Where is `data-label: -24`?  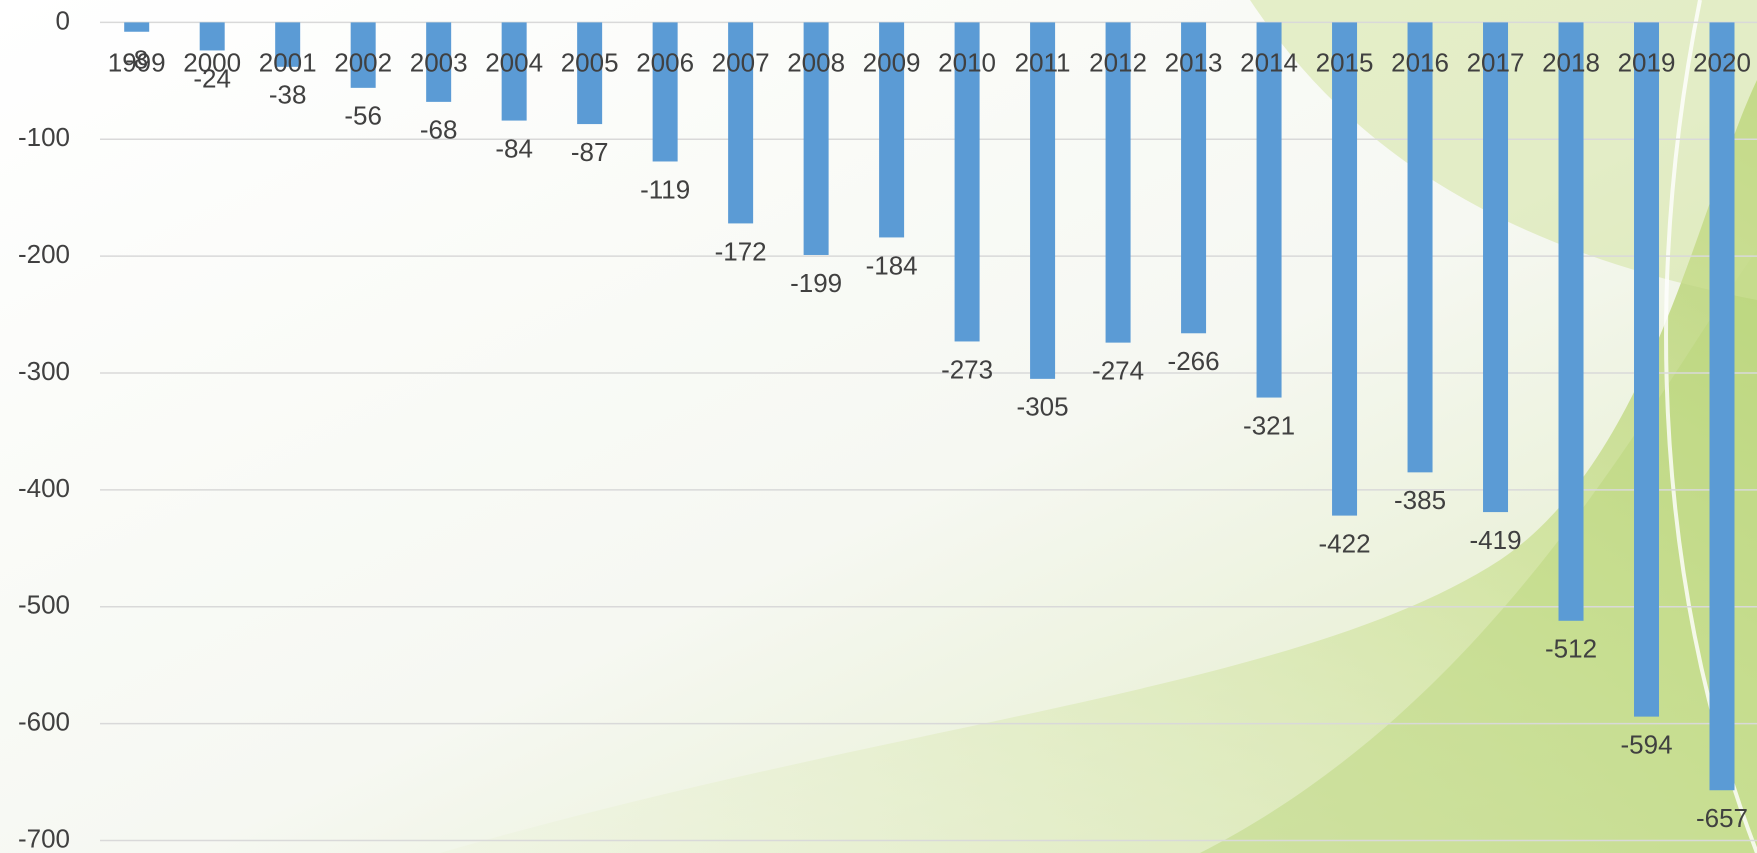 data-label: -24 is located at coordinates (212, 78).